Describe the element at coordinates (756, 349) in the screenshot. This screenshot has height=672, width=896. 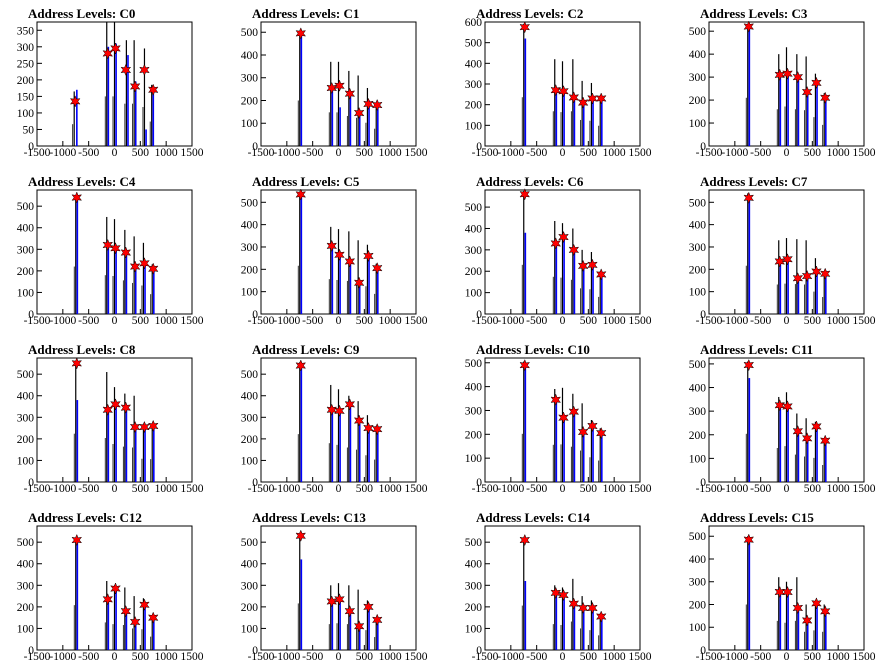
I see `panel-title: Address Levels: C11` at that location.